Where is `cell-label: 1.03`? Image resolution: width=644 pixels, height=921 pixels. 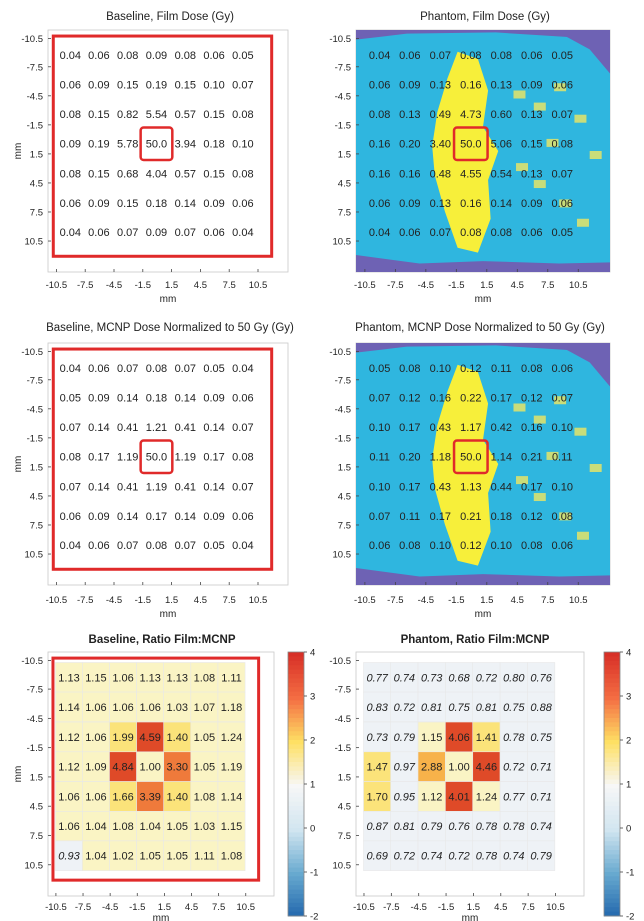 cell-label: 1.03 is located at coordinates (177, 708).